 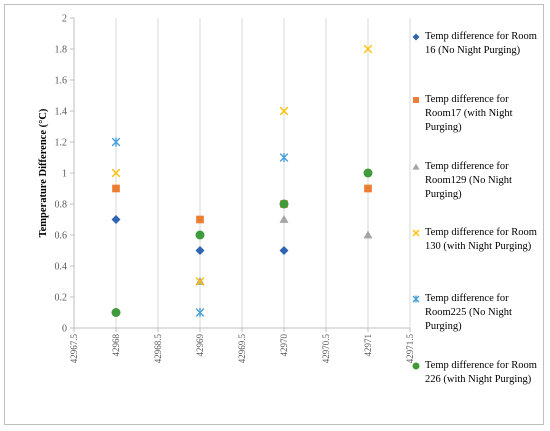 What do you see at coordinates (116, 142) in the screenshot?
I see `data-point-star-s4-p0` at bounding box center [116, 142].